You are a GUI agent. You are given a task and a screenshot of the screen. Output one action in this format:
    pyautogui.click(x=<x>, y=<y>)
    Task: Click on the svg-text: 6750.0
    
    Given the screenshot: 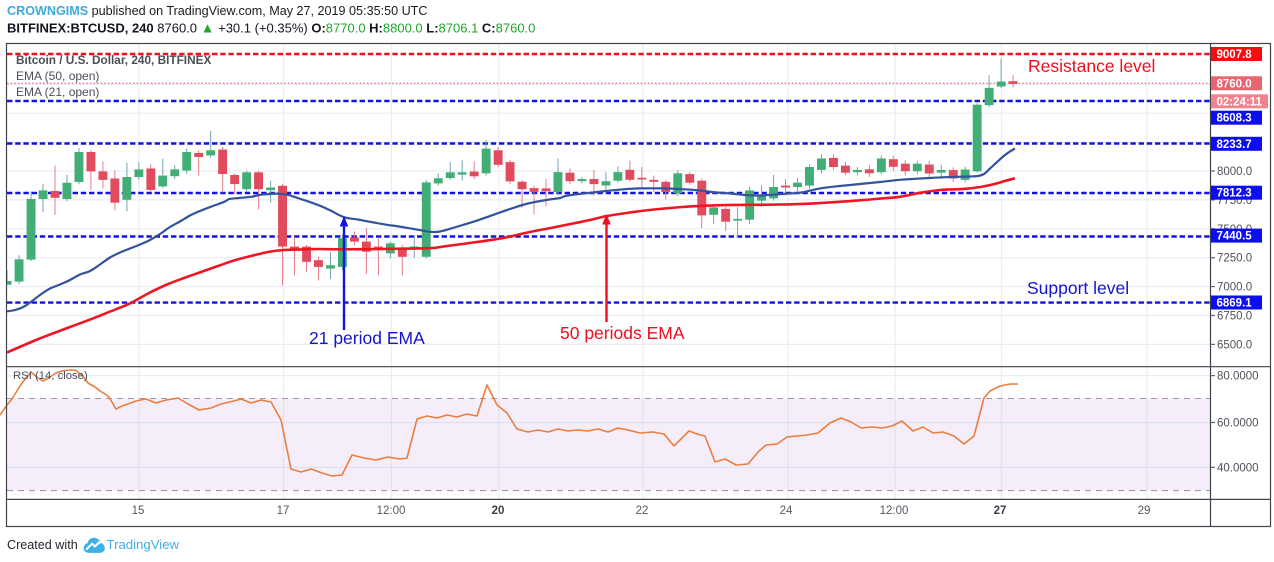 What is the action you would take?
    pyautogui.click(x=1234, y=317)
    